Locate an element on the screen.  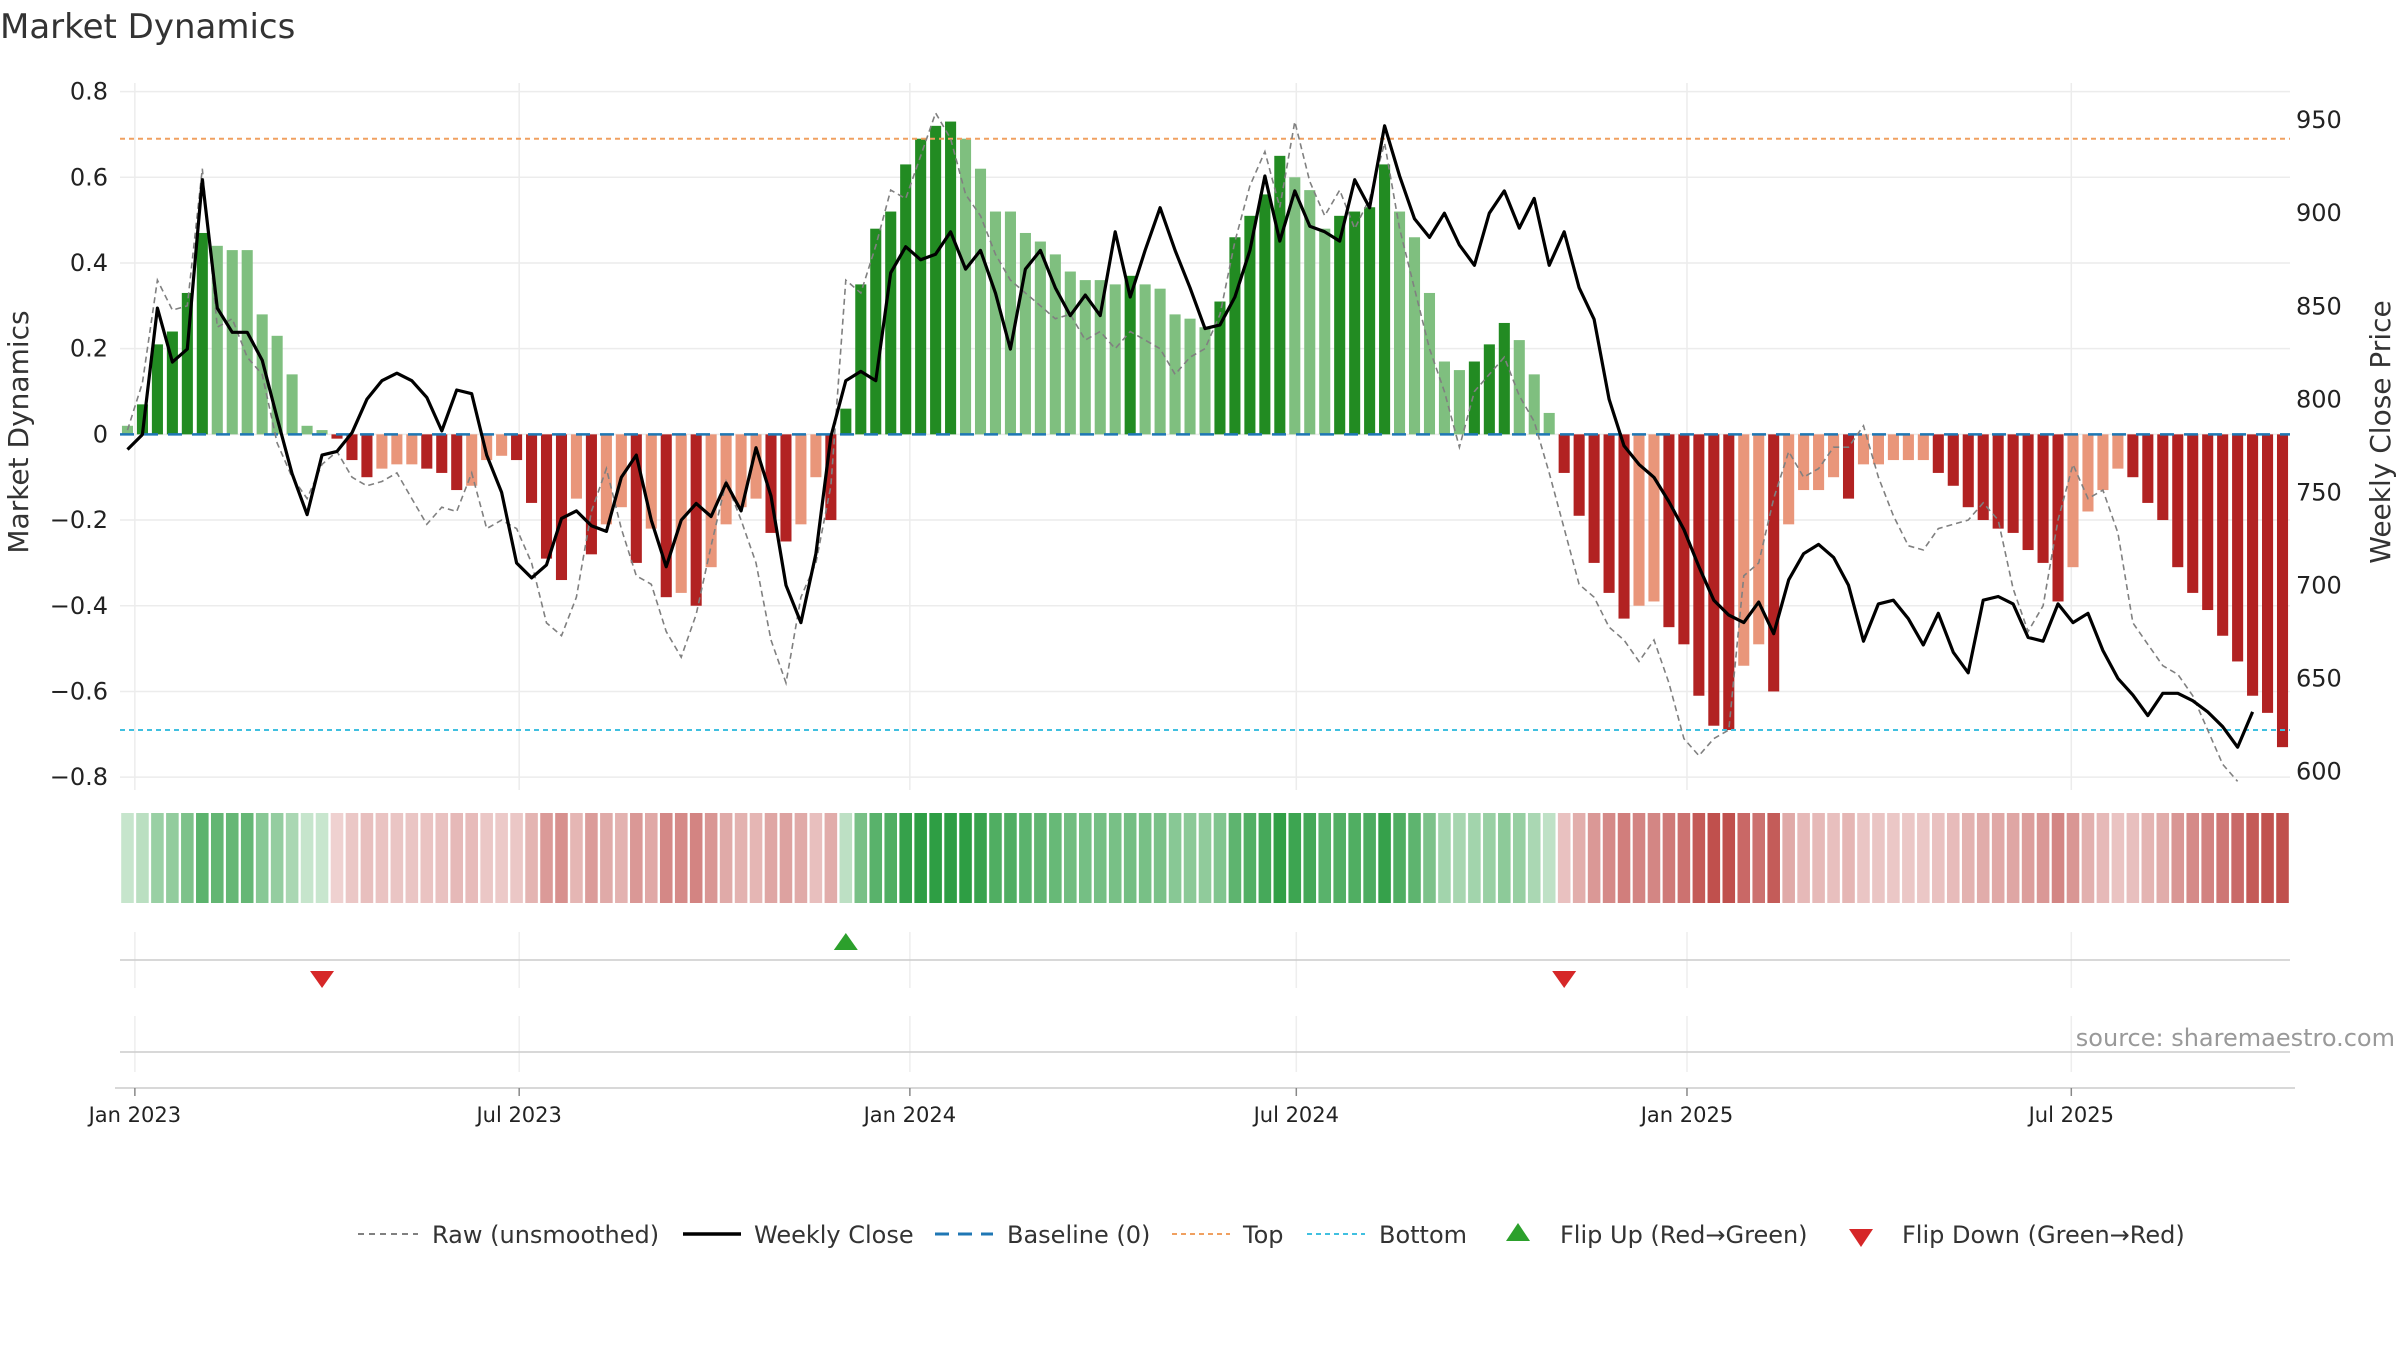
legend-item-flip-up: Flip Up (Red→Green) is located at coordinates (1657, 1235).